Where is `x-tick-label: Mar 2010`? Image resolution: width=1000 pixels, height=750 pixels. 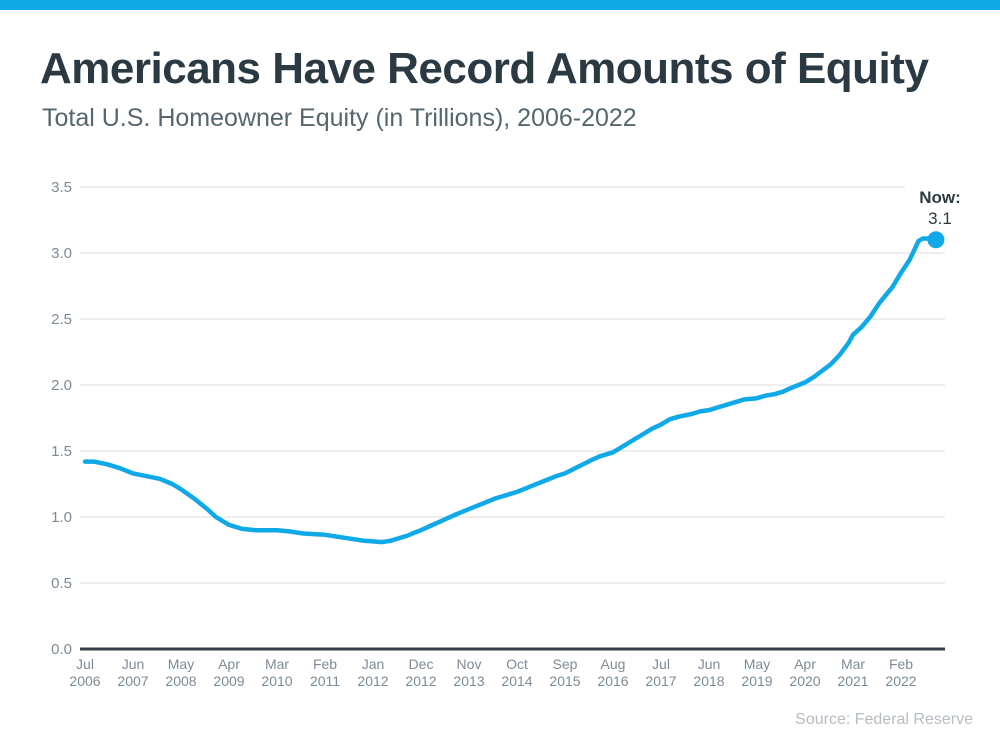 x-tick-label: Mar 2010 is located at coordinates (277, 672).